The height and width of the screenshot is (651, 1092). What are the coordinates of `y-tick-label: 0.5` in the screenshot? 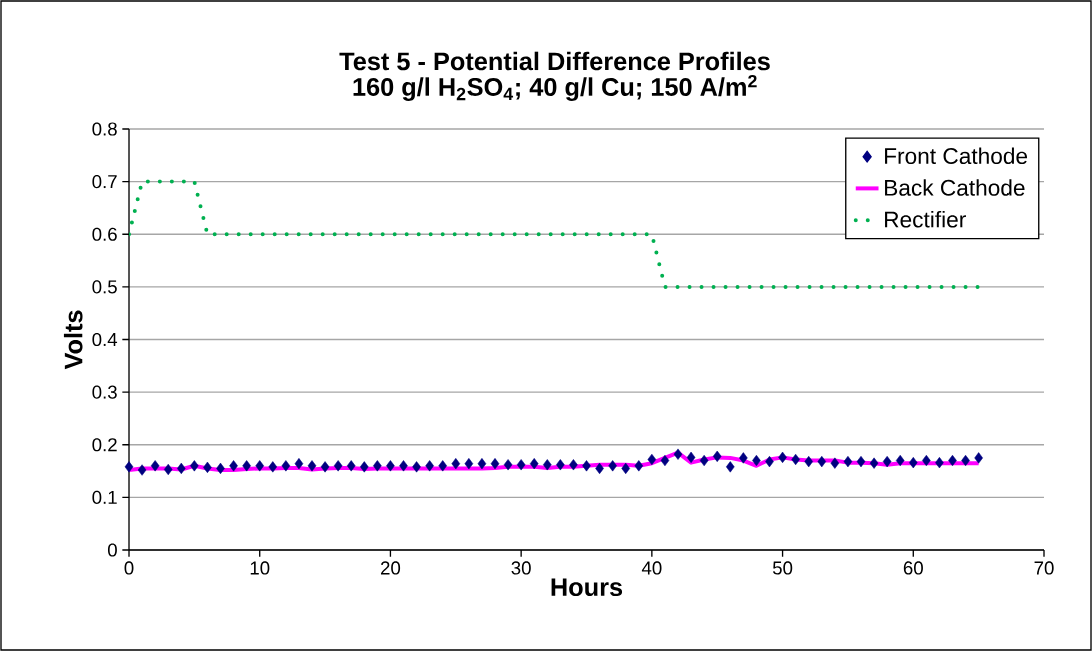 It's located at (104, 287).